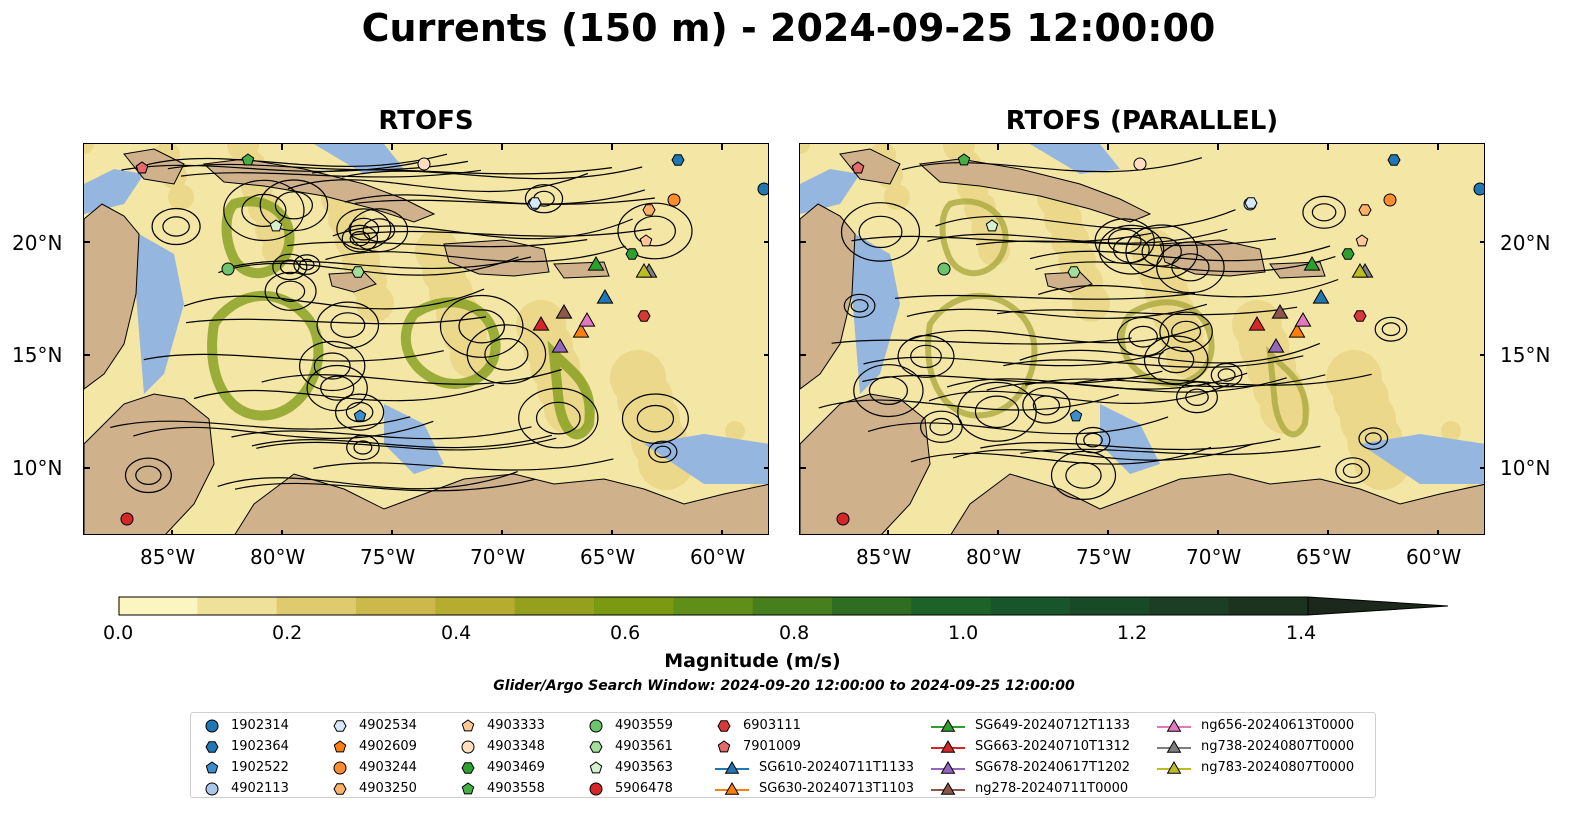 The width and height of the screenshot is (1577, 827). What do you see at coordinates (37, 468) in the screenshot?
I see `lat-tick-label: 10°N` at bounding box center [37, 468].